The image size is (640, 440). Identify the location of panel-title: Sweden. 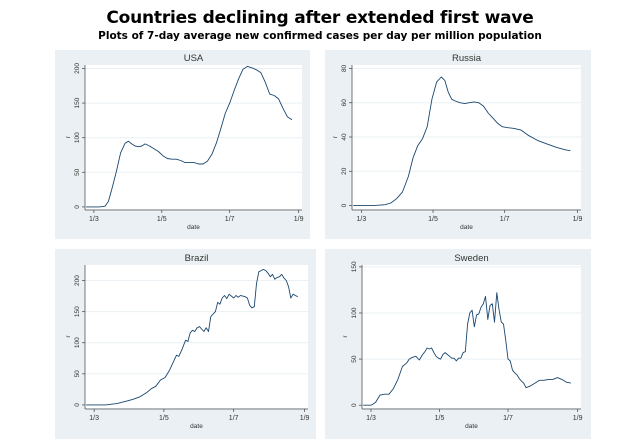
(471, 258).